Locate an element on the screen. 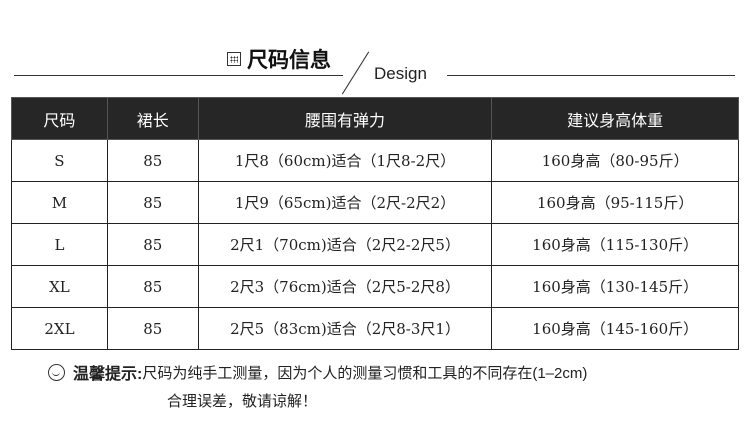 This screenshot has width=750, height=432. table-header-row: 尺码 裙长 腰围有弹力 建议身高体重 is located at coordinates (375, 118).